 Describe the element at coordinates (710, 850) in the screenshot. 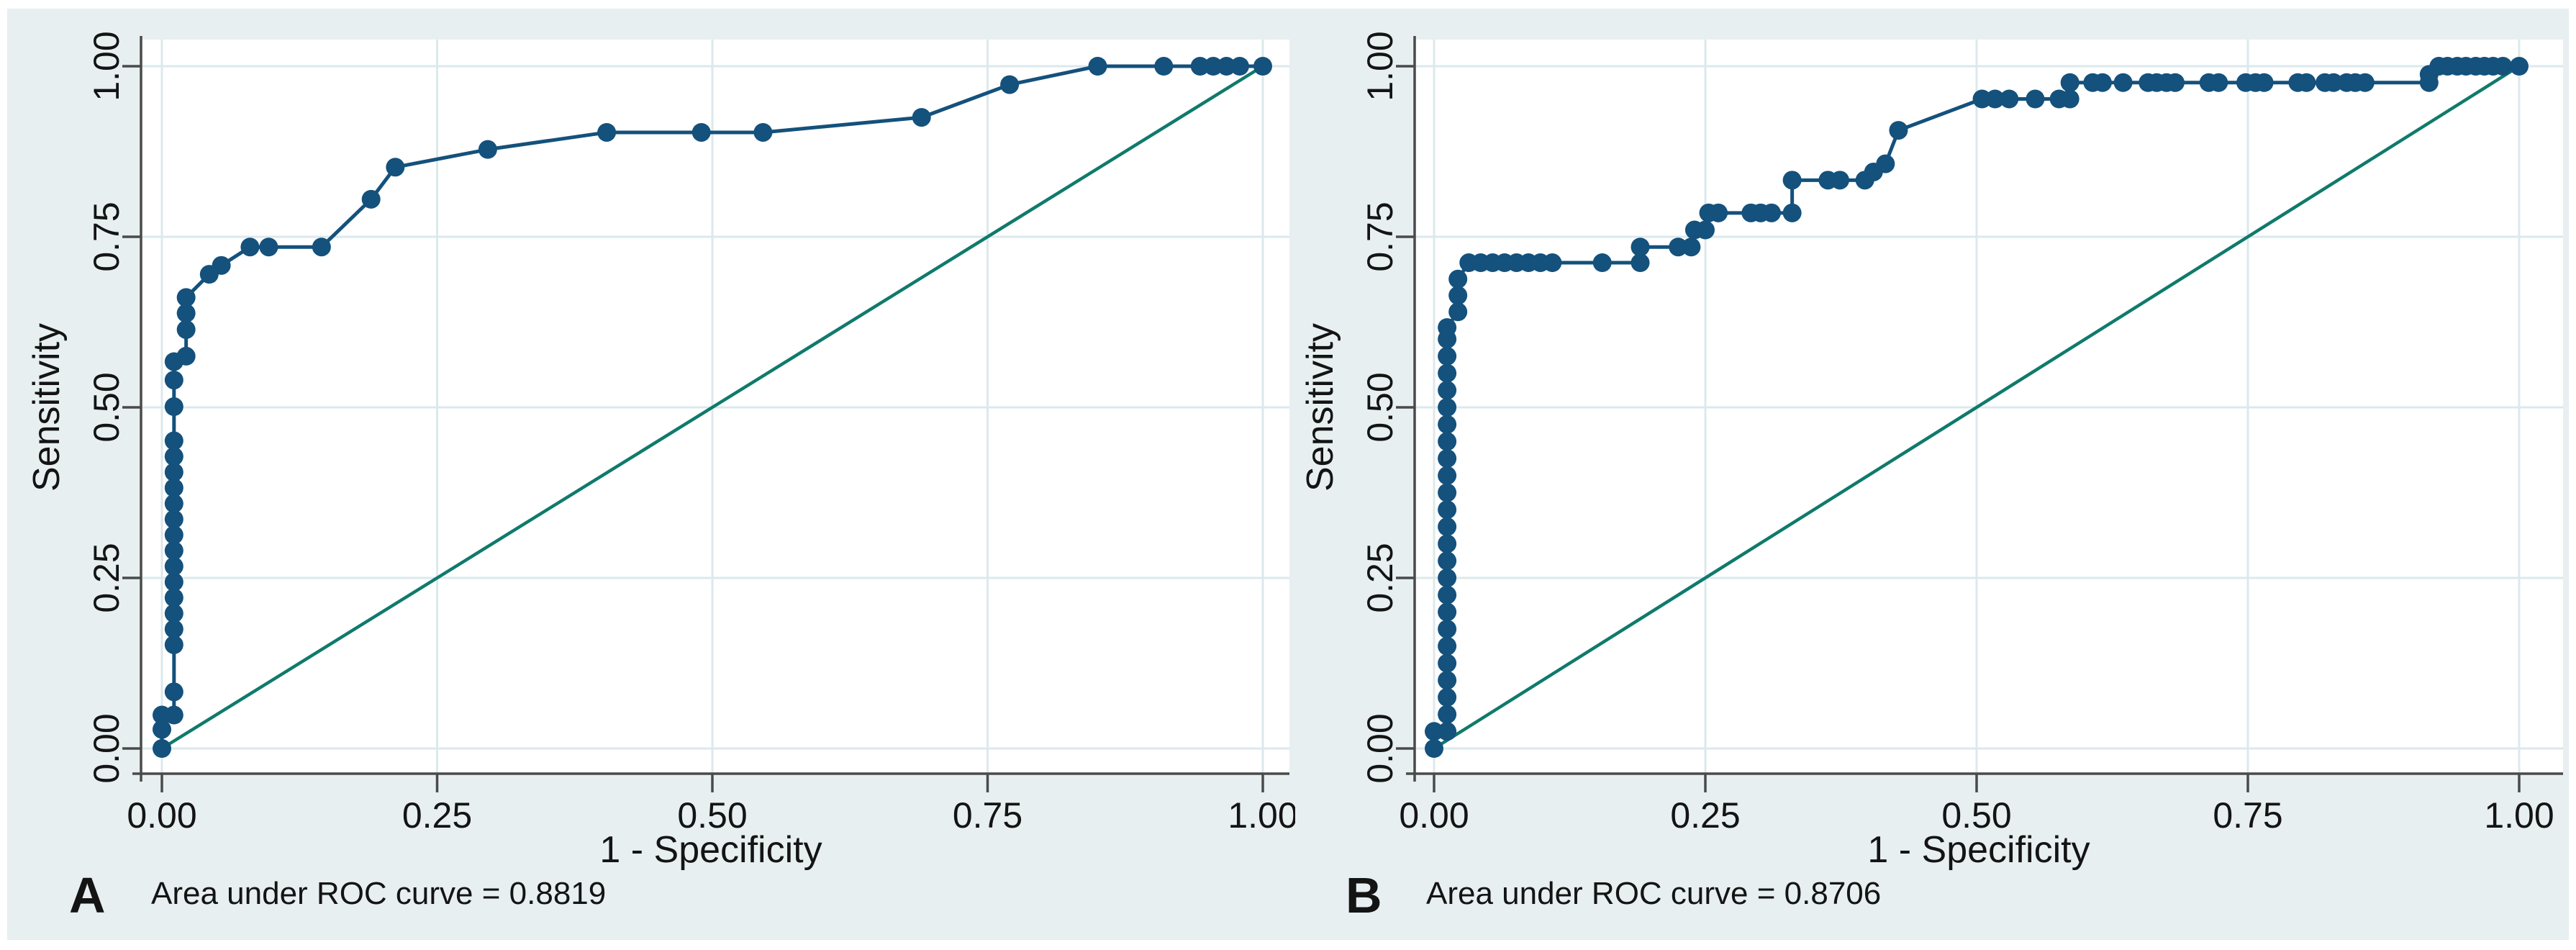

I see `x-axis-title: 1 - Specificity` at that location.